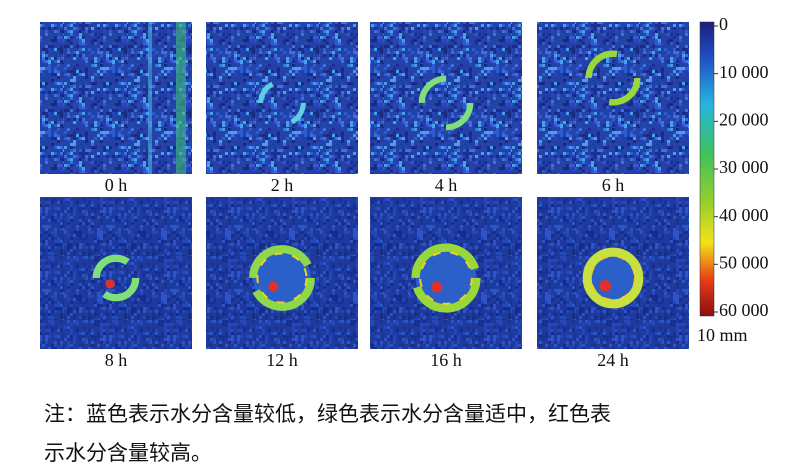  What do you see at coordinates (116, 185) in the screenshot?
I see `panel-label: 0 h` at bounding box center [116, 185].